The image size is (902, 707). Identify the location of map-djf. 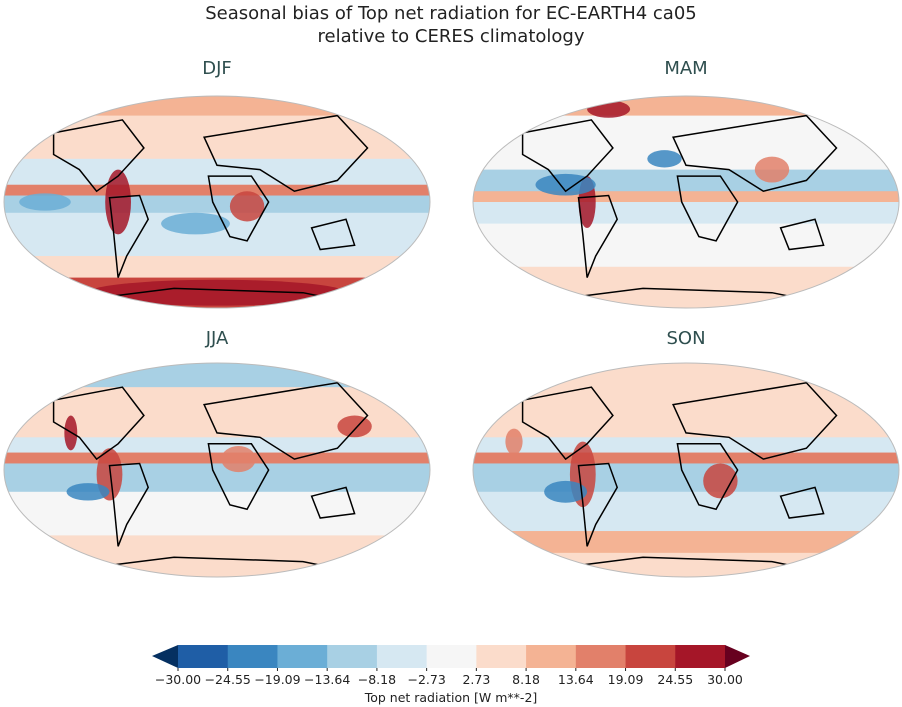
(217, 202).